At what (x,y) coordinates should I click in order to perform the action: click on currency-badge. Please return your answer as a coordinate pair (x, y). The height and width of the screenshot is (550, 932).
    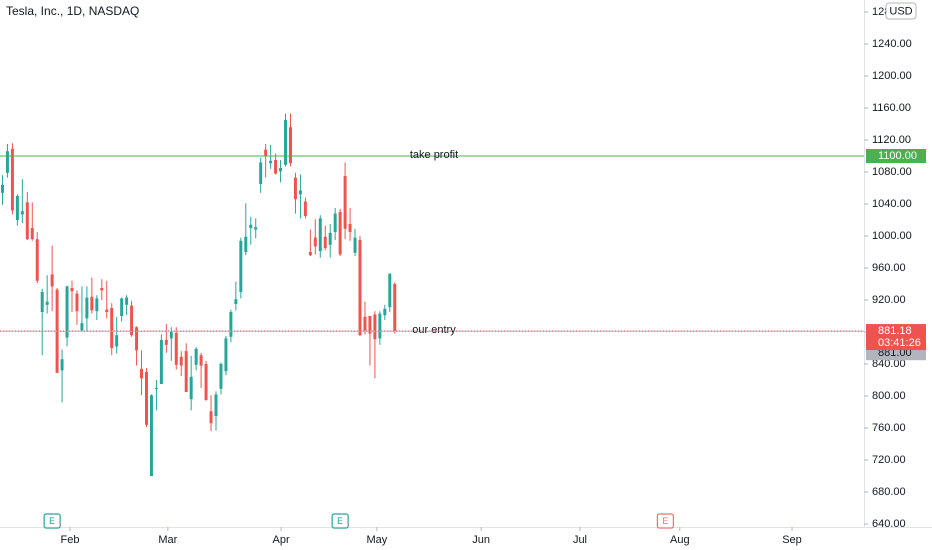
    Looking at the image, I should click on (901, 11).